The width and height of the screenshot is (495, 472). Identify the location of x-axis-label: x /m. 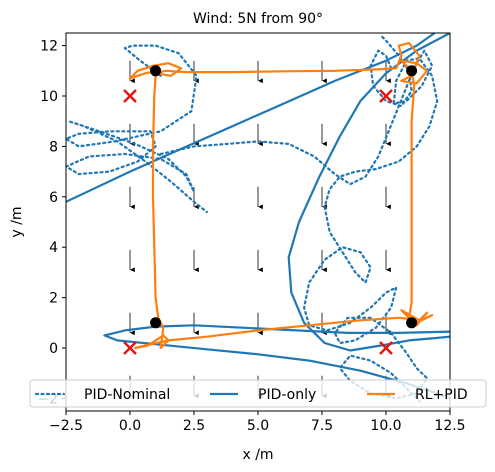
(257, 455).